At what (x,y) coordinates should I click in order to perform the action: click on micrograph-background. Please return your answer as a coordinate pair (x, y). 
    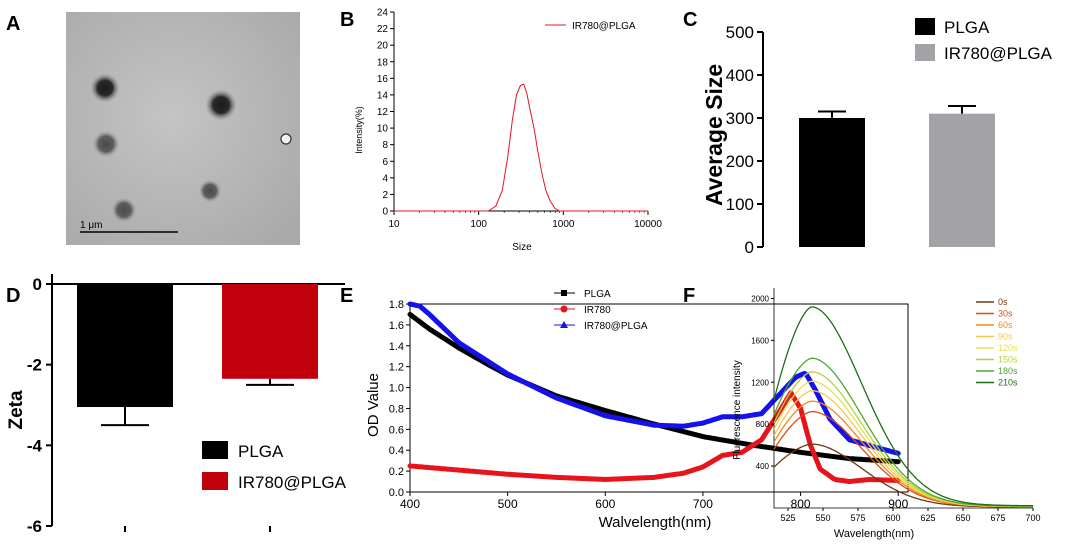
    Looking at the image, I should click on (183, 128).